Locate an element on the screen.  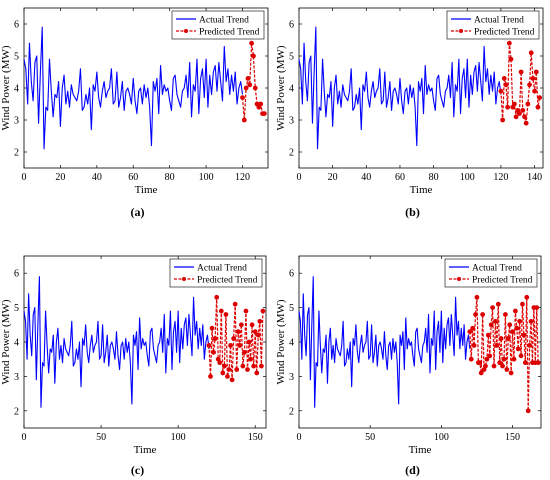
predicted-trend-line is located at coordinates (236, 338).